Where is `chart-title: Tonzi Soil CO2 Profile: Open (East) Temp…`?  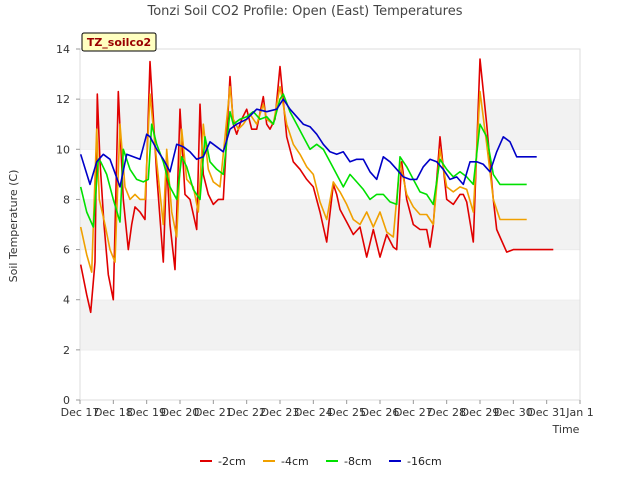 chart-title: Tonzi Soil CO2 Profile: Open (East) Temp… is located at coordinates (304, 11).